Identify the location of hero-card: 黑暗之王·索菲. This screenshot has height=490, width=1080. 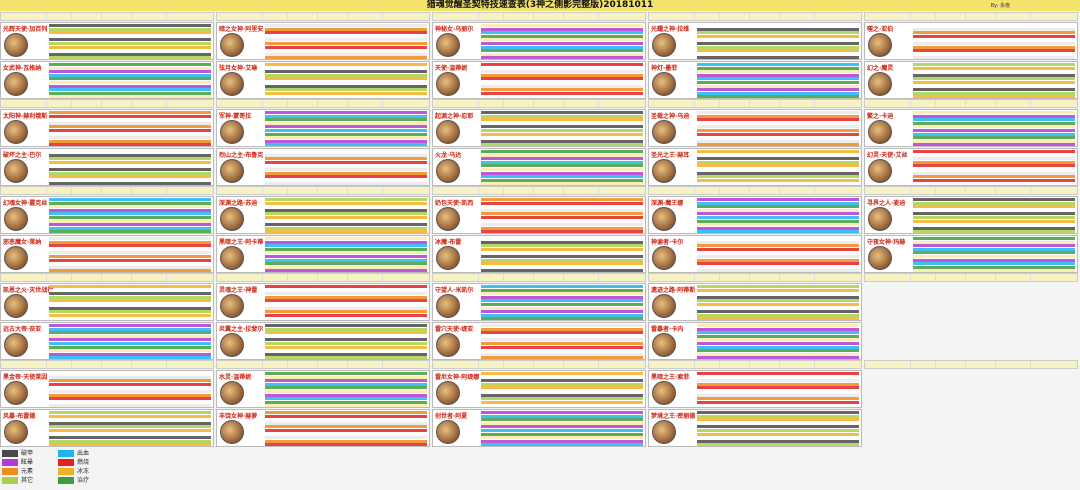
(755, 389).